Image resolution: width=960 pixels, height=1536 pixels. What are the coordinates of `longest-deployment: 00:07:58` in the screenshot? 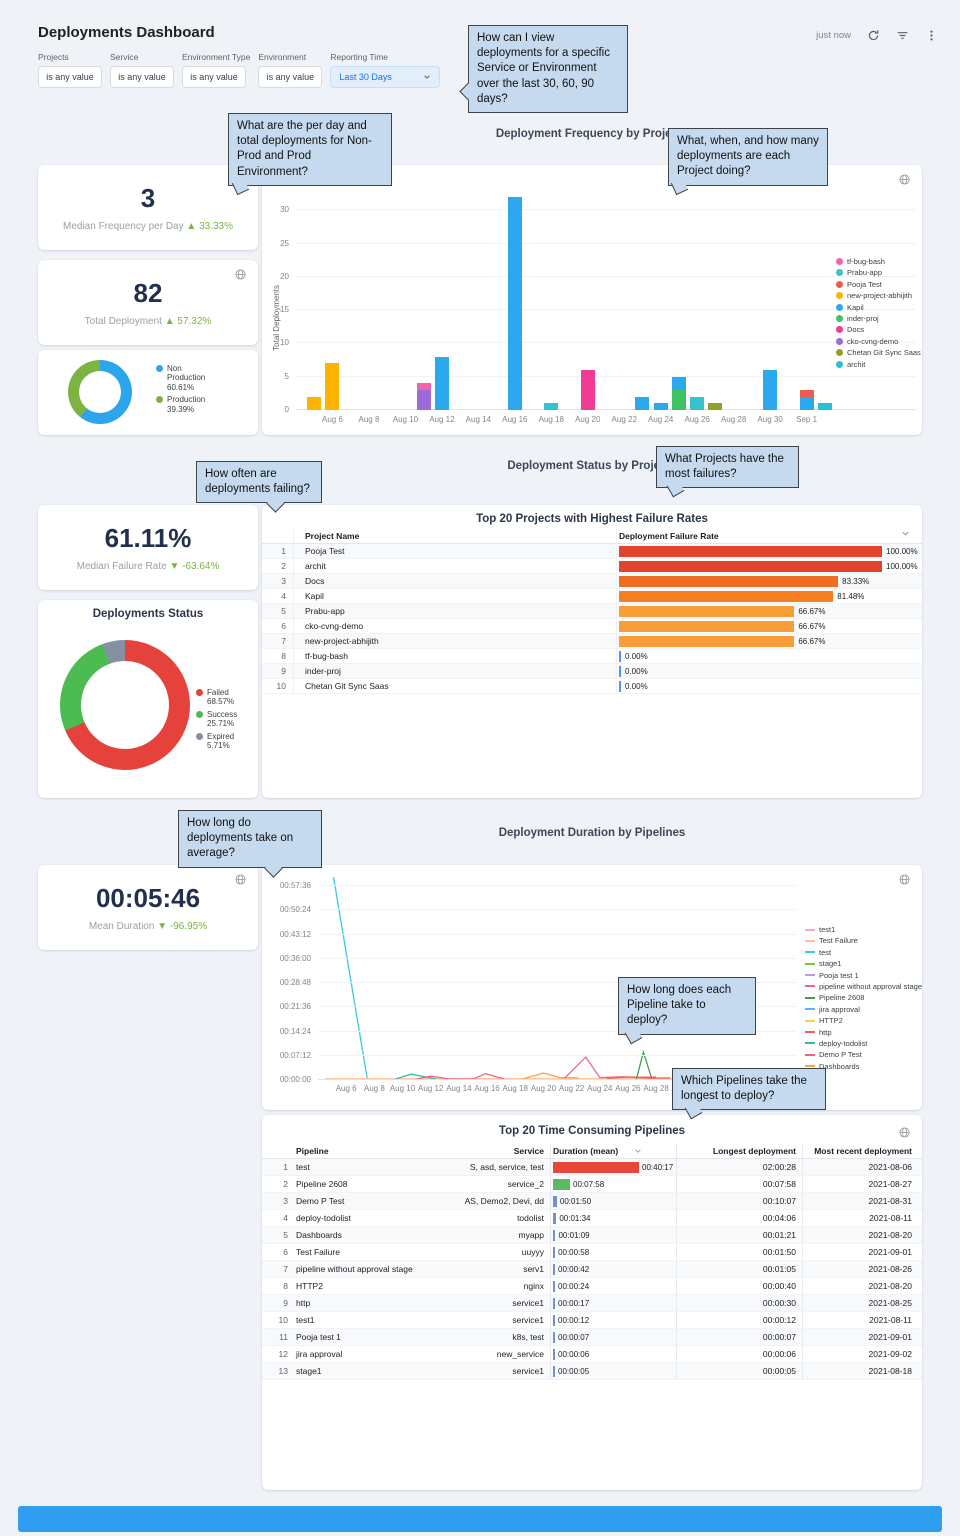 It's located at (739, 1184).